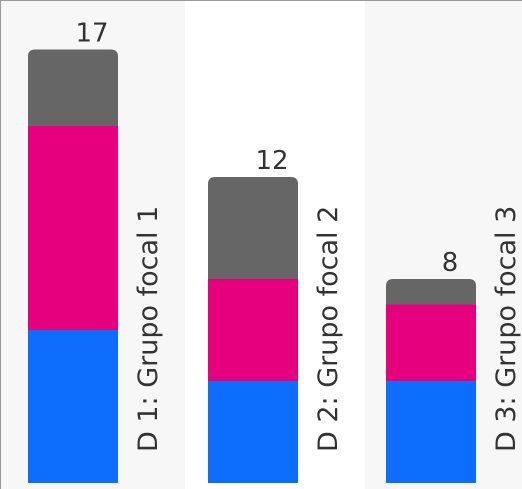  What do you see at coordinates (91, 34) in the screenshot?
I see `total-label: 17` at bounding box center [91, 34].